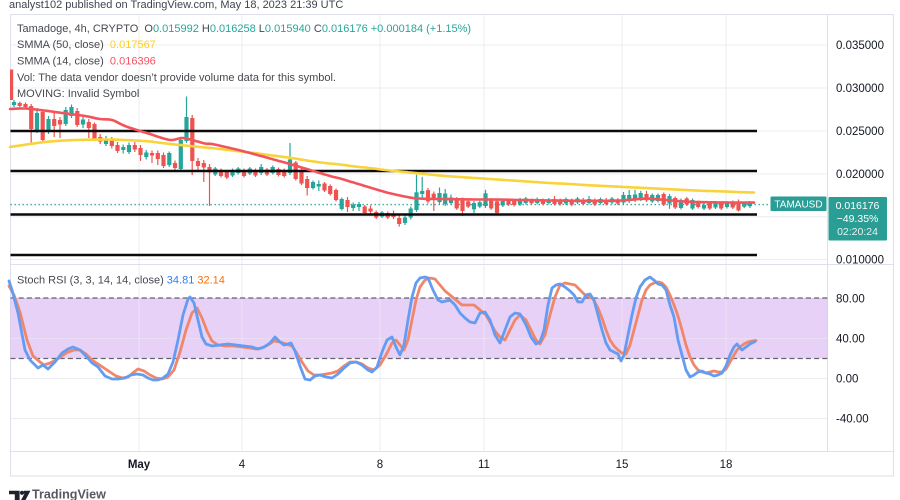 The width and height of the screenshot is (900, 500). I want to click on svg-text: 4, so click(242, 465).